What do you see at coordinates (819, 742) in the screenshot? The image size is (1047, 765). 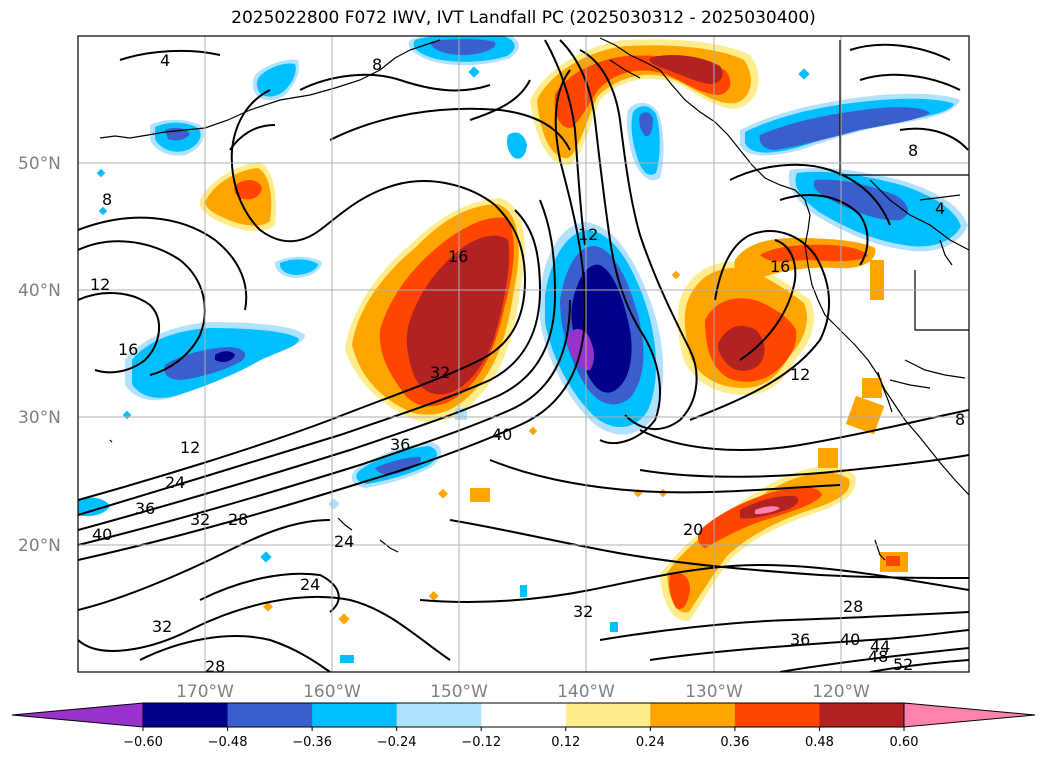 I see `colorbar-tick-label: 0.48` at bounding box center [819, 742].